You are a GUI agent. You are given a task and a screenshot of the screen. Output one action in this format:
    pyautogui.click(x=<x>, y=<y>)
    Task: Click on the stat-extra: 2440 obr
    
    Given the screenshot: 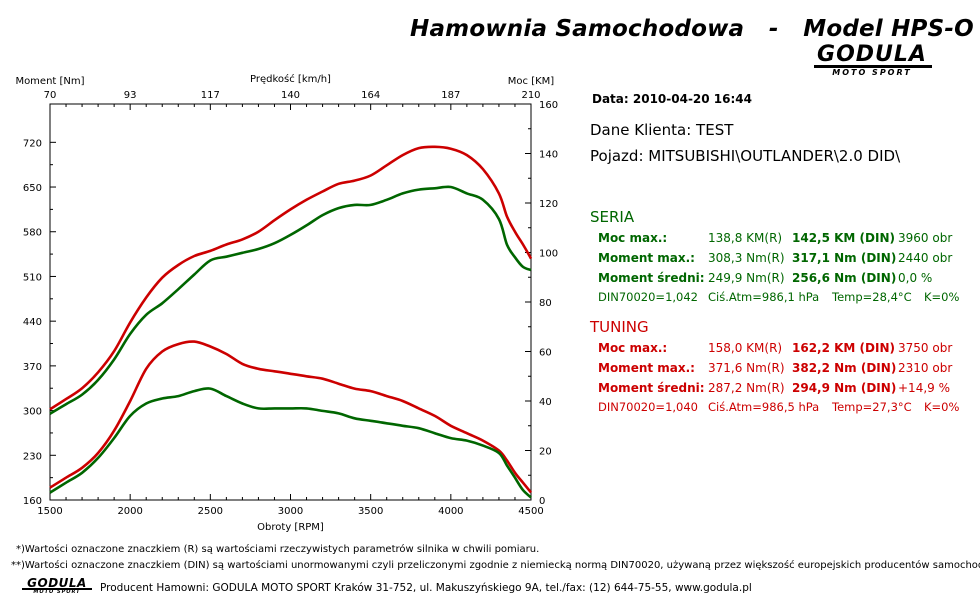 What is the action you would take?
    pyautogui.click(x=925, y=258)
    